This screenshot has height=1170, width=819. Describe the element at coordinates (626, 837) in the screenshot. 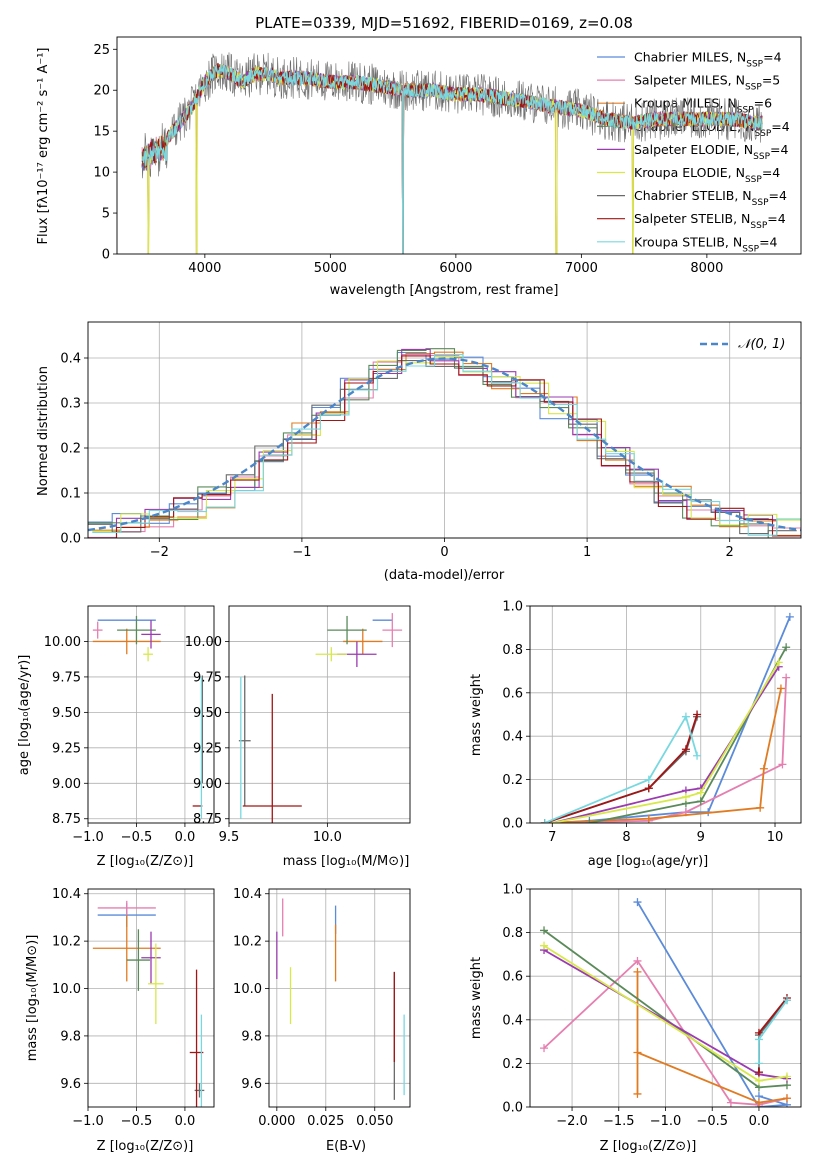

I see `x-tick-label: 8` at that location.